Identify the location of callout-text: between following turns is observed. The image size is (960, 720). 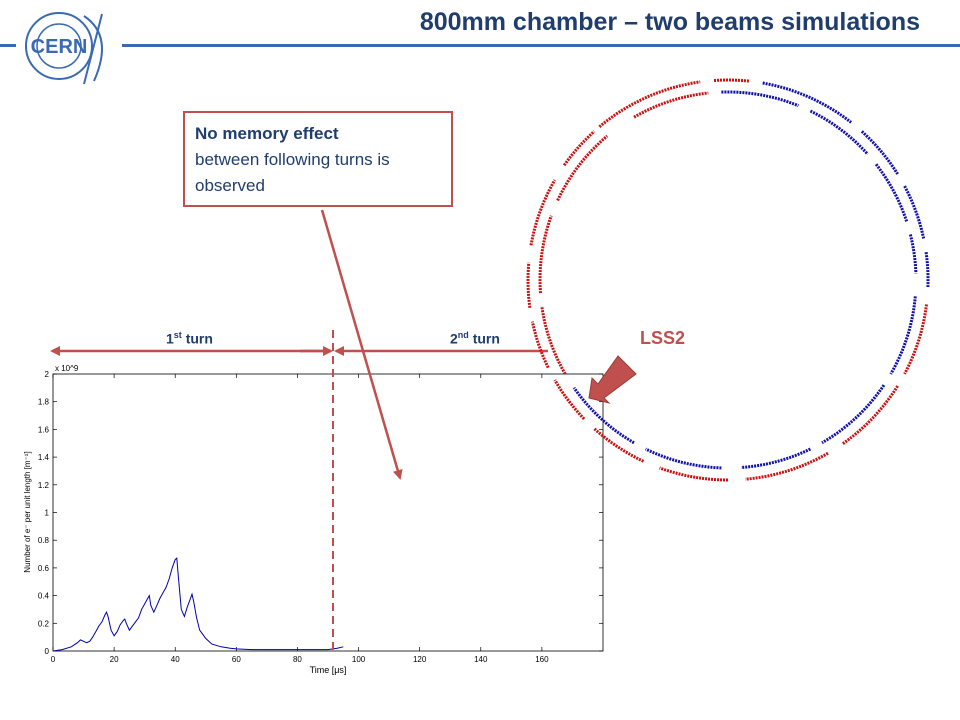
(292, 172).